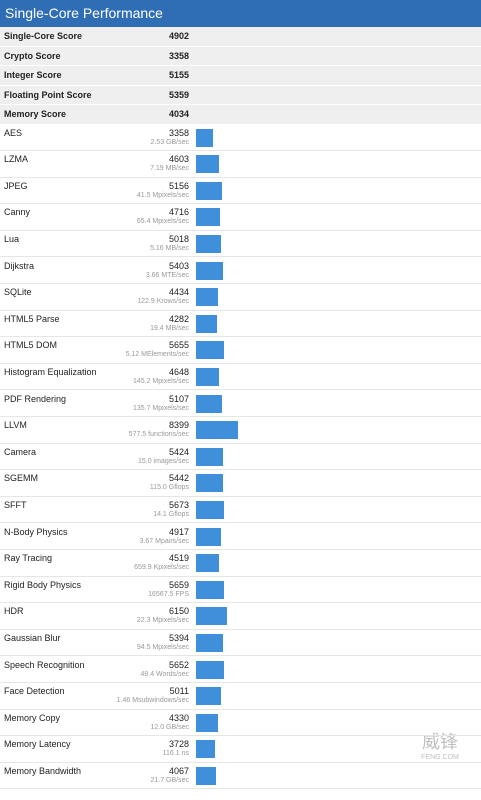 This screenshot has height=800, width=481. Describe the element at coordinates (12, 238) in the screenshot. I see `test-name: Lua` at that location.